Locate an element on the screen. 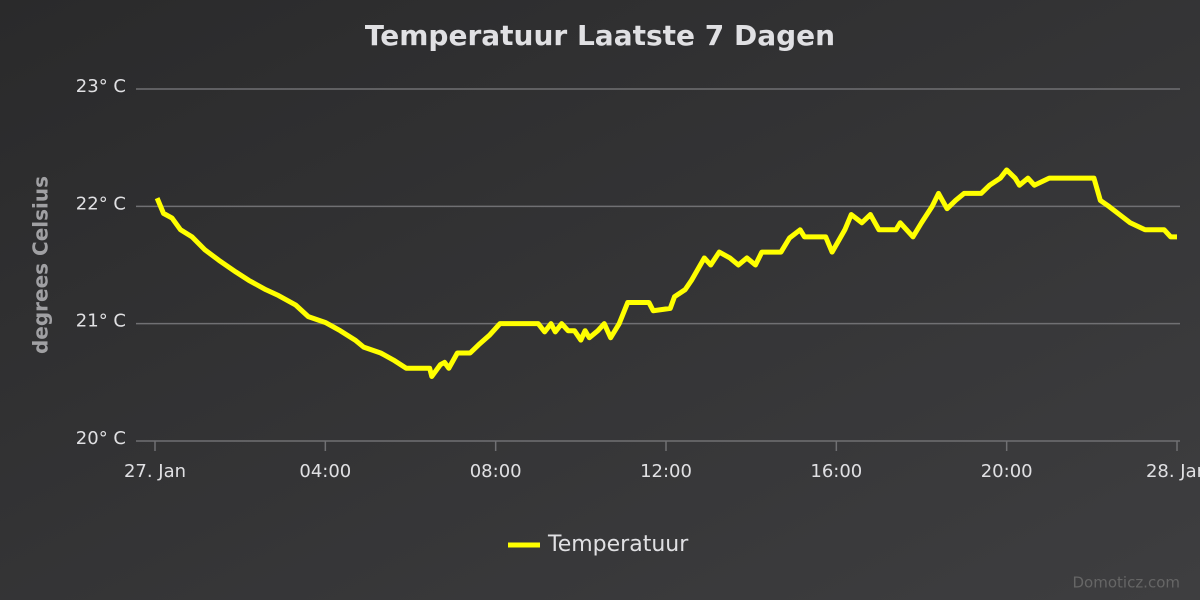  y-tick-label: 21° C is located at coordinates (101, 321).